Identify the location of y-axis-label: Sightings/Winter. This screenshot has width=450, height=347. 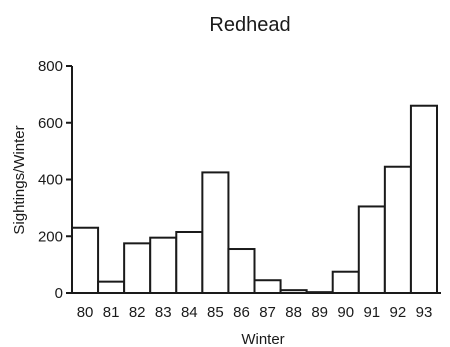
(19, 179).